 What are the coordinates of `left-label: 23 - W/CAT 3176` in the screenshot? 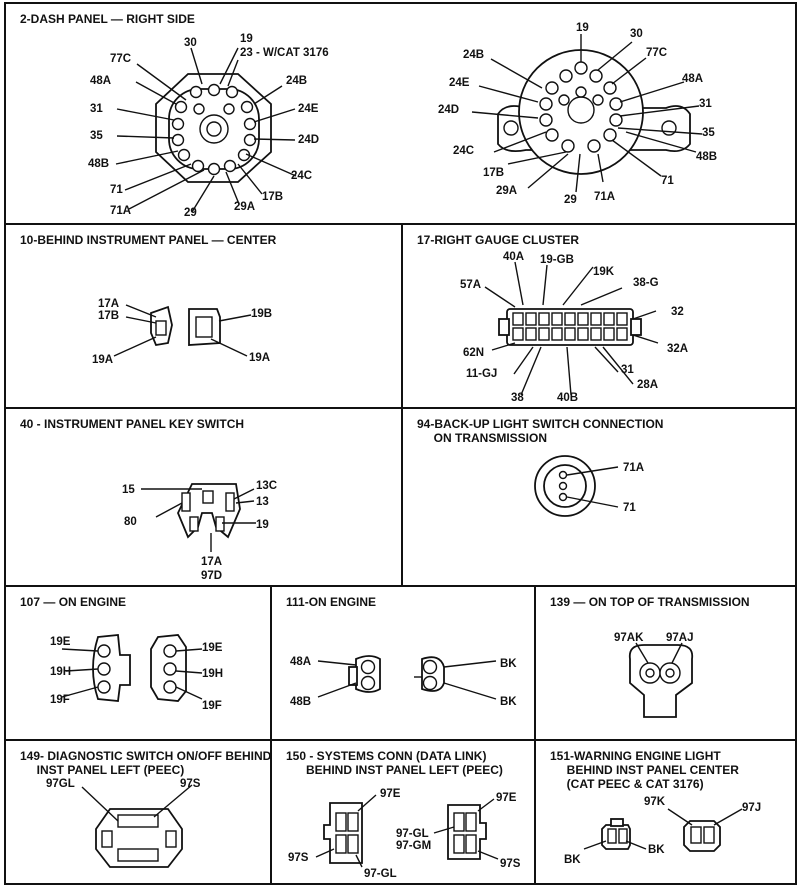 It's located at (284, 53).